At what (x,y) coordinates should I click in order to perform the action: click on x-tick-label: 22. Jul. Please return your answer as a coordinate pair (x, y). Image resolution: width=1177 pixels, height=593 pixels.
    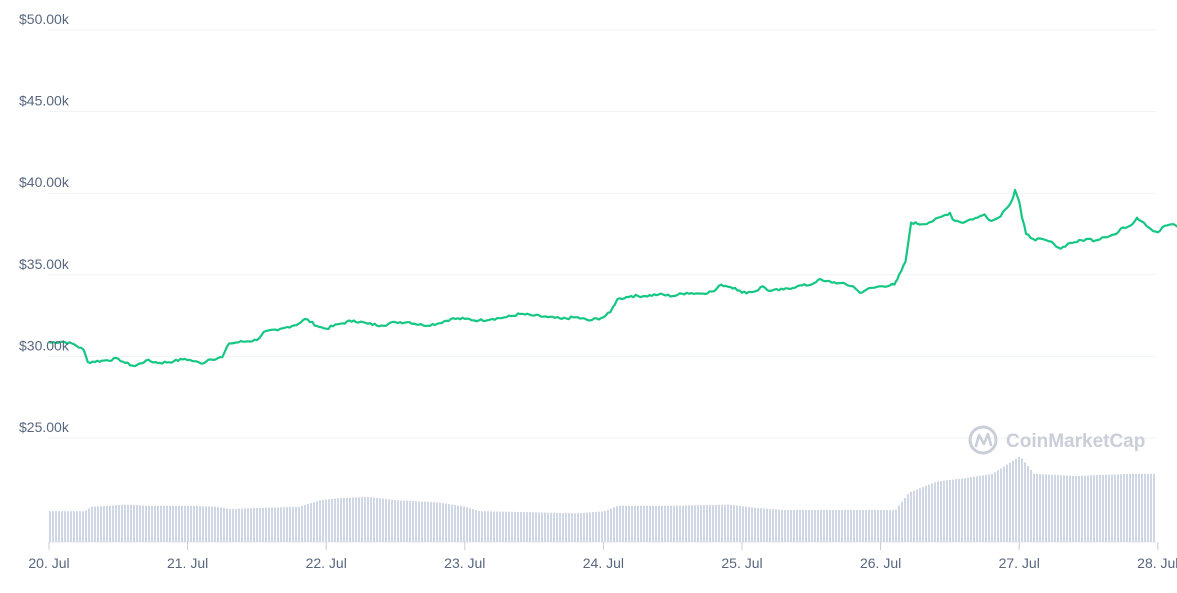
    Looking at the image, I should click on (326, 563).